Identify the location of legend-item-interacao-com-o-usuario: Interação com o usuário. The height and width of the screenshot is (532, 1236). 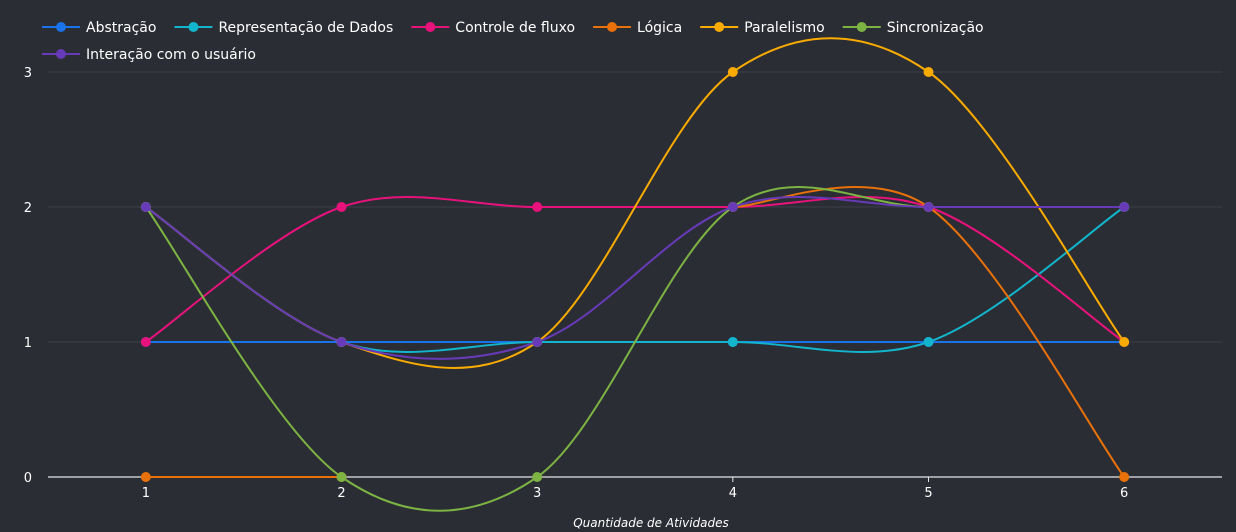
(149, 55).